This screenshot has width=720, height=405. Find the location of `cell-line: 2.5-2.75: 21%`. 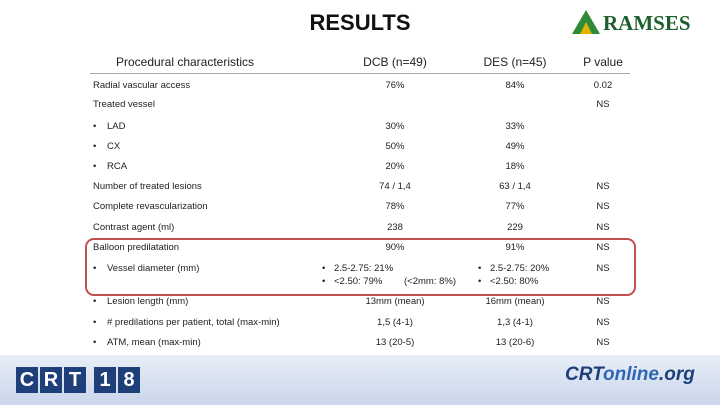

cell-line: 2.5-2.75: 21% is located at coordinates (364, 268).